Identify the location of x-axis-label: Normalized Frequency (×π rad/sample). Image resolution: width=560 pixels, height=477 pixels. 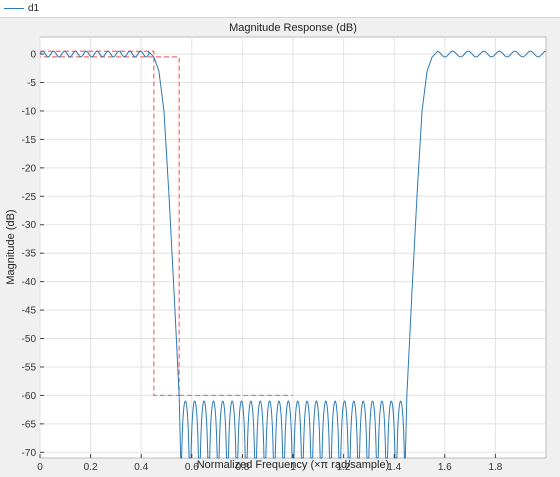
(293, 465).